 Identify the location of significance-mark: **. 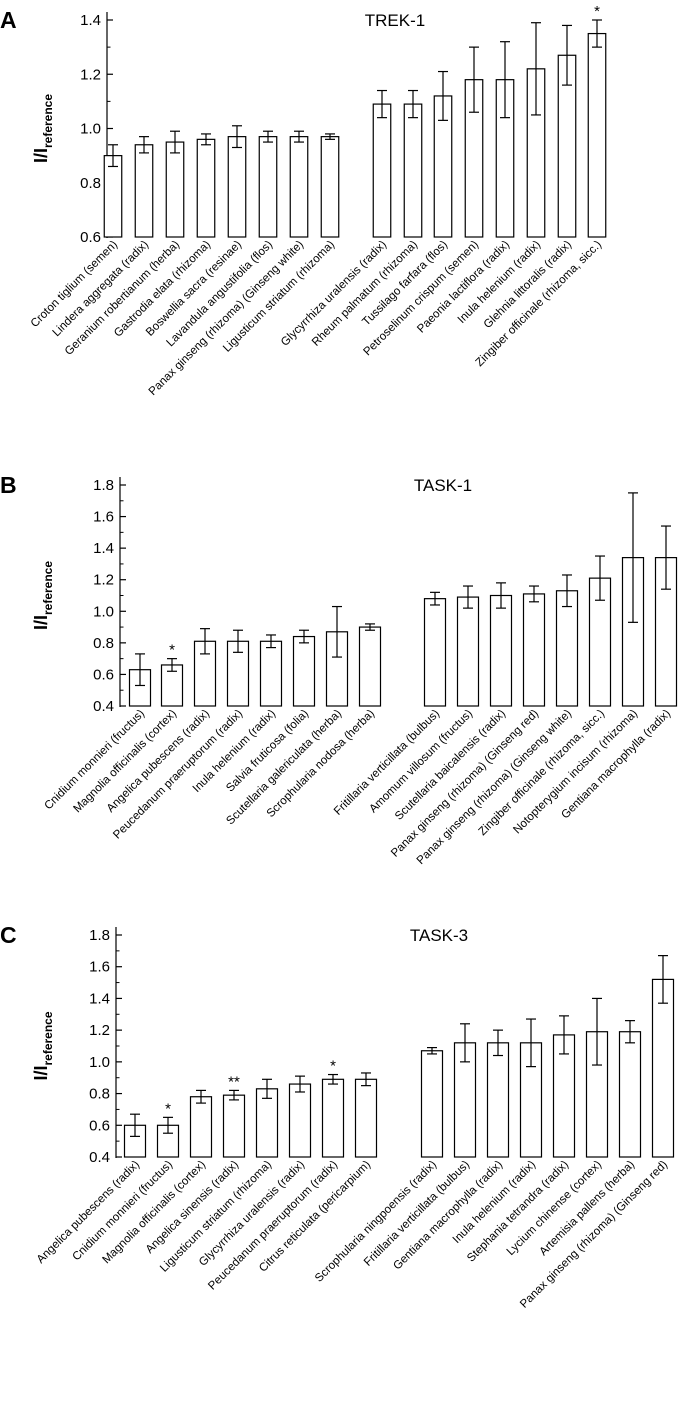
(234, 1081).